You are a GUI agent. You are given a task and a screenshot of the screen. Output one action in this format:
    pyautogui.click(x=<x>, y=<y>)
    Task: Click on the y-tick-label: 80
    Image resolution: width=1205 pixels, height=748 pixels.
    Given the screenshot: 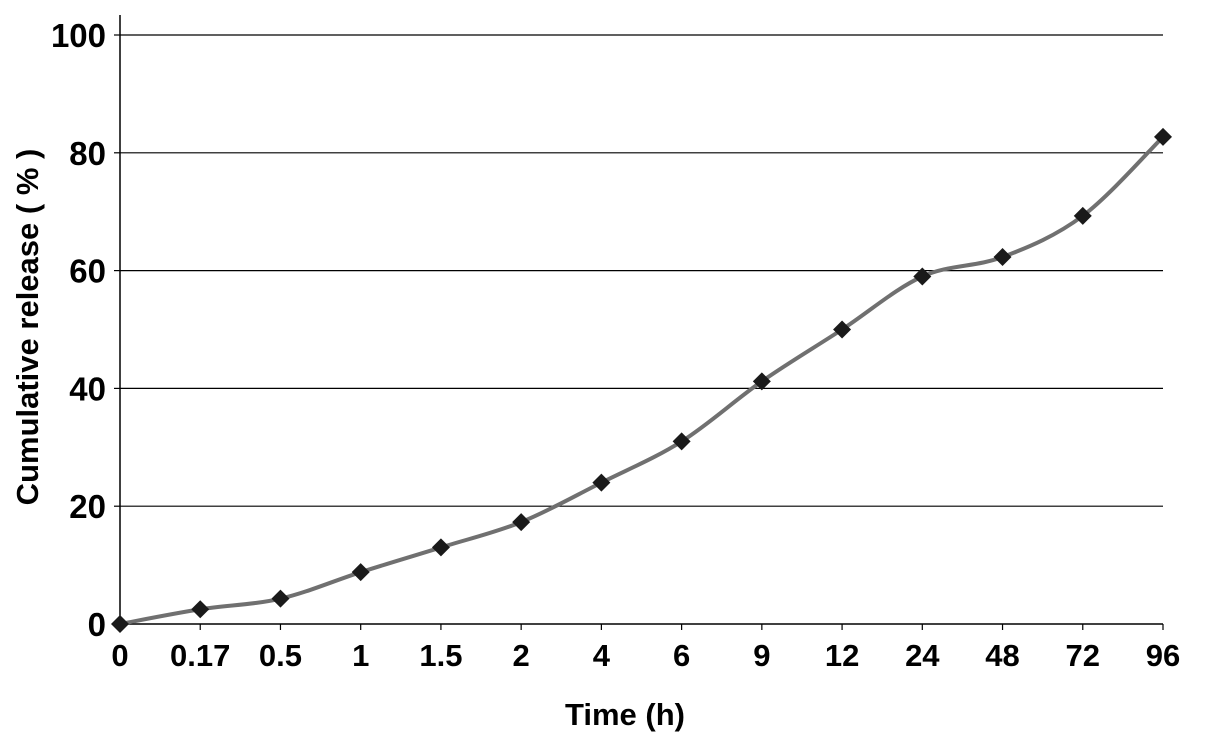 What is the action you would take?
    pyautogui.click(x=87, y=153)
    